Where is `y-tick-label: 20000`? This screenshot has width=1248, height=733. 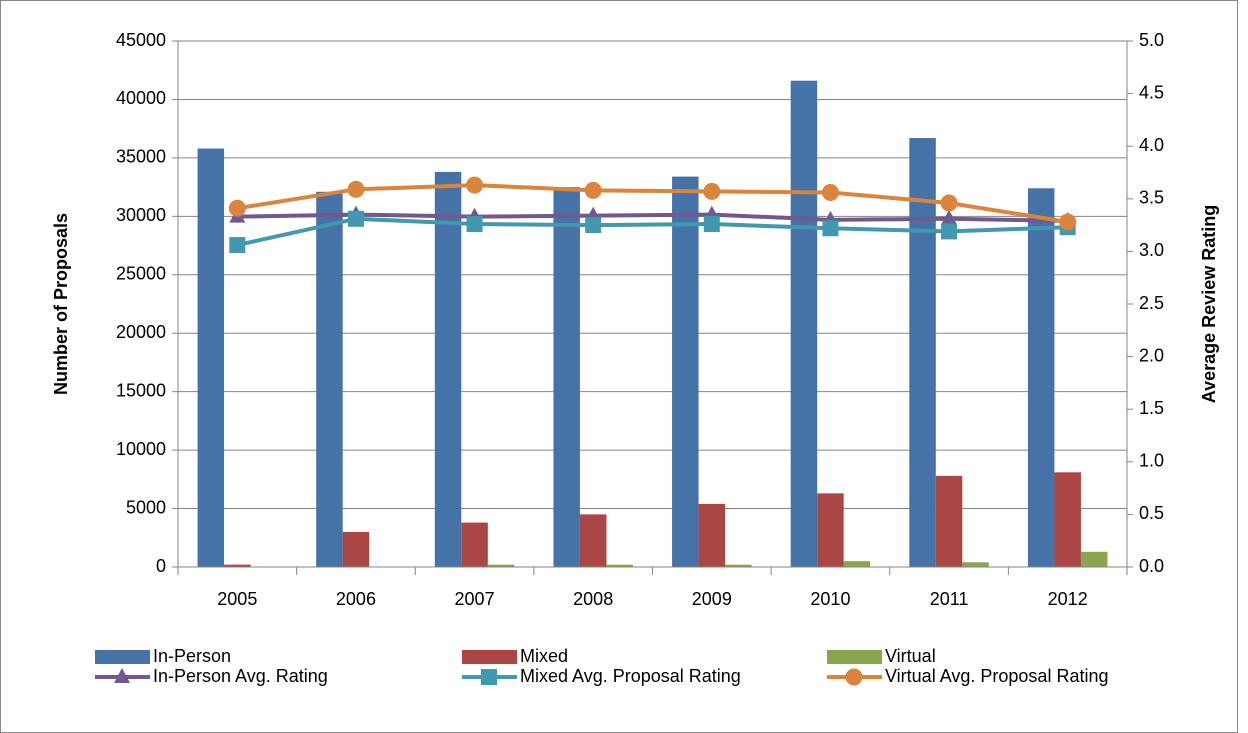 y-tick-label: 20000 is located at coordinates (141, 332).